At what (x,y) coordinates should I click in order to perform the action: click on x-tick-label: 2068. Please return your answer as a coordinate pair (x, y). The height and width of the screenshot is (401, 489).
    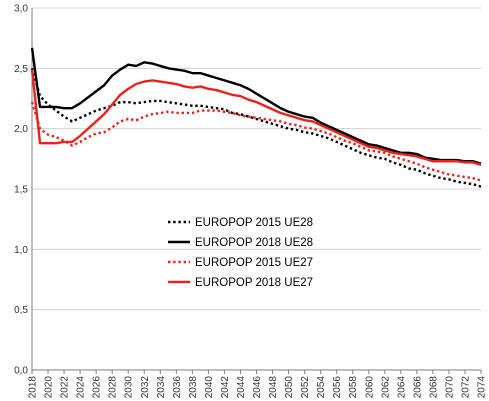
    Looking at the image, I should click on (433, 387).